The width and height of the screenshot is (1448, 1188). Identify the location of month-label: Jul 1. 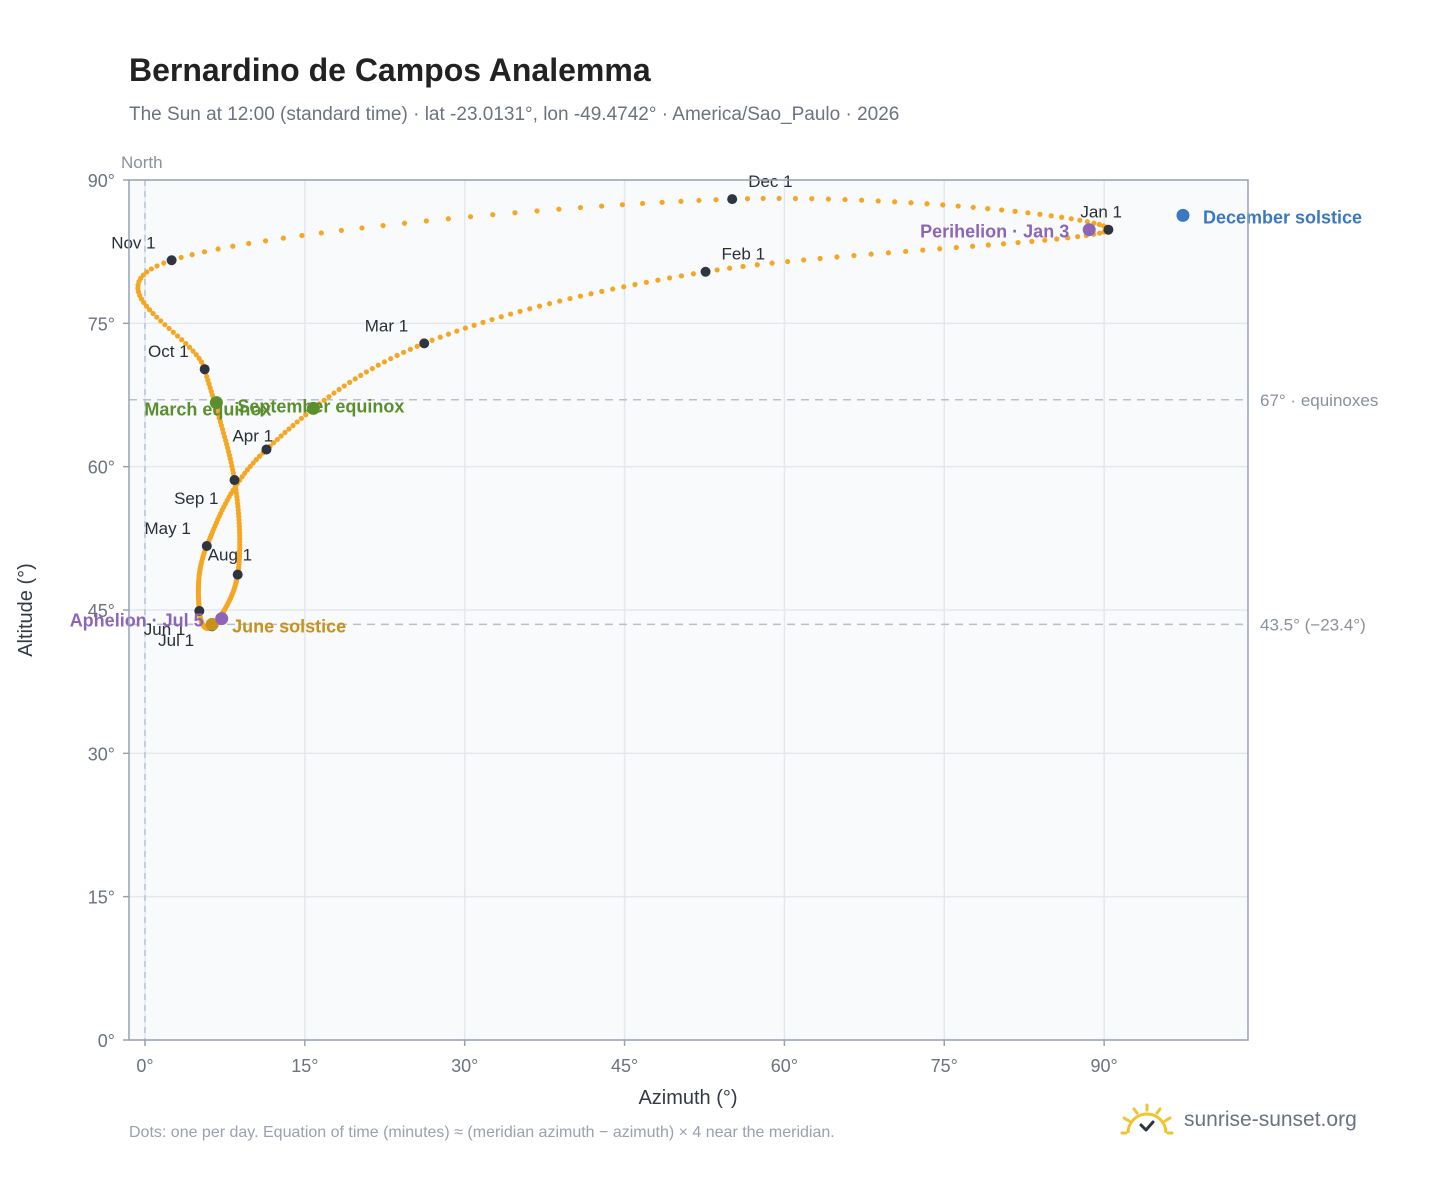
(176, 640).